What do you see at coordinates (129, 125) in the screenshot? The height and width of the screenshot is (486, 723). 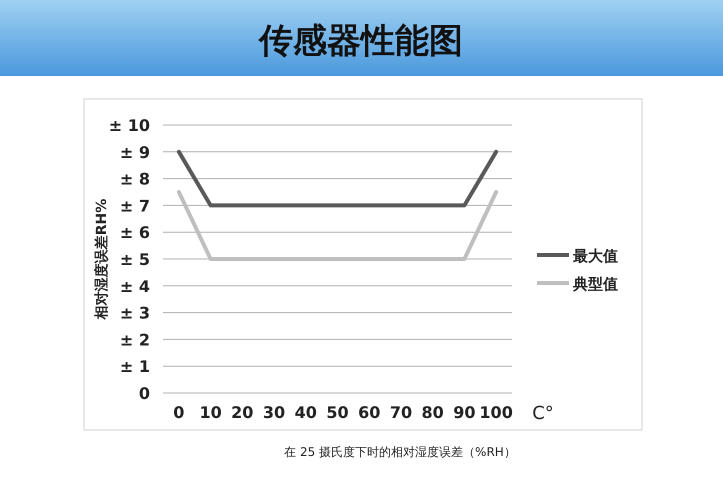 I see `y-tick-label: ± 10` at bounding box center [129, 125].